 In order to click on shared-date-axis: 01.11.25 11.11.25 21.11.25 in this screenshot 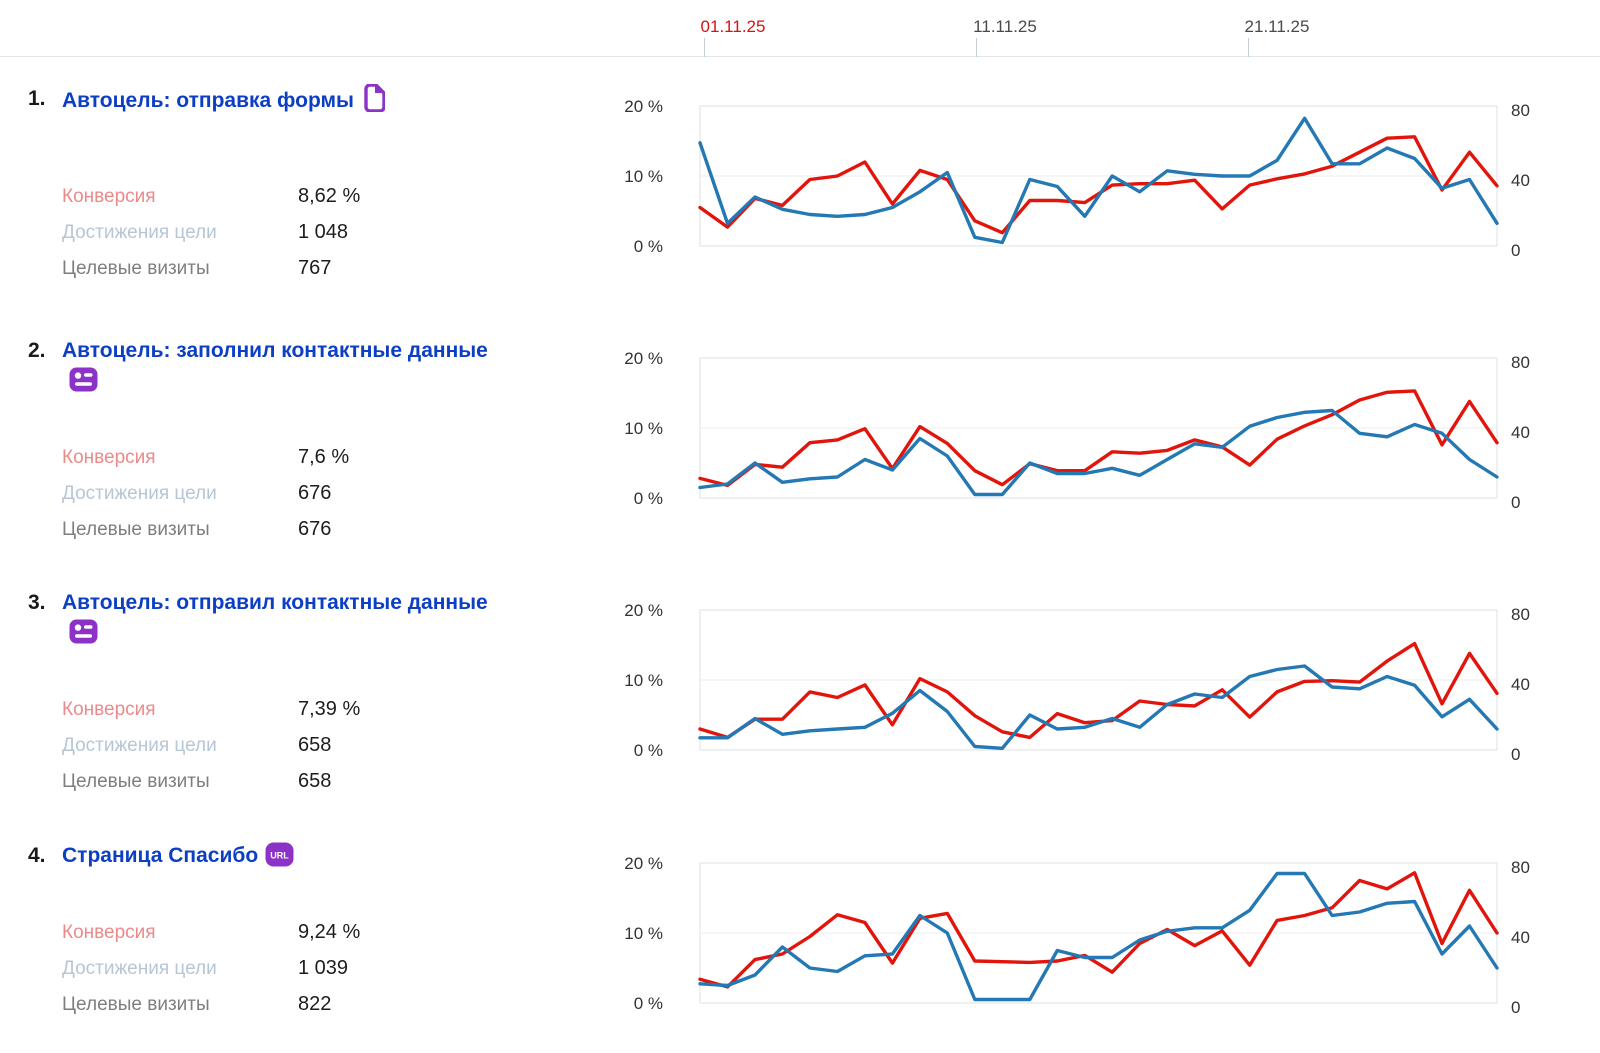, I will do `click(800, 28)`.